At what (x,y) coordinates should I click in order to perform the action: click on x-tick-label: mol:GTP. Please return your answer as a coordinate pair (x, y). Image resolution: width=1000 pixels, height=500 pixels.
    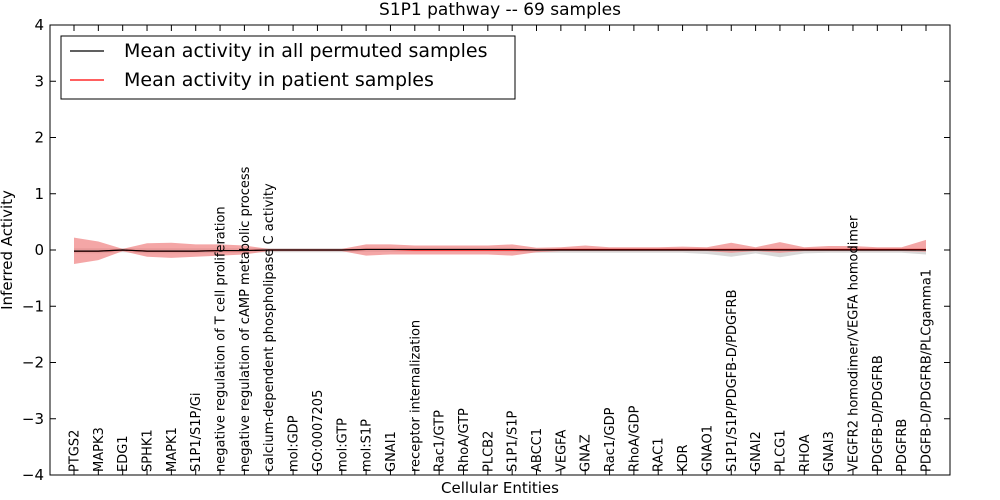
    Looking at the image, I should click on (342, 445).